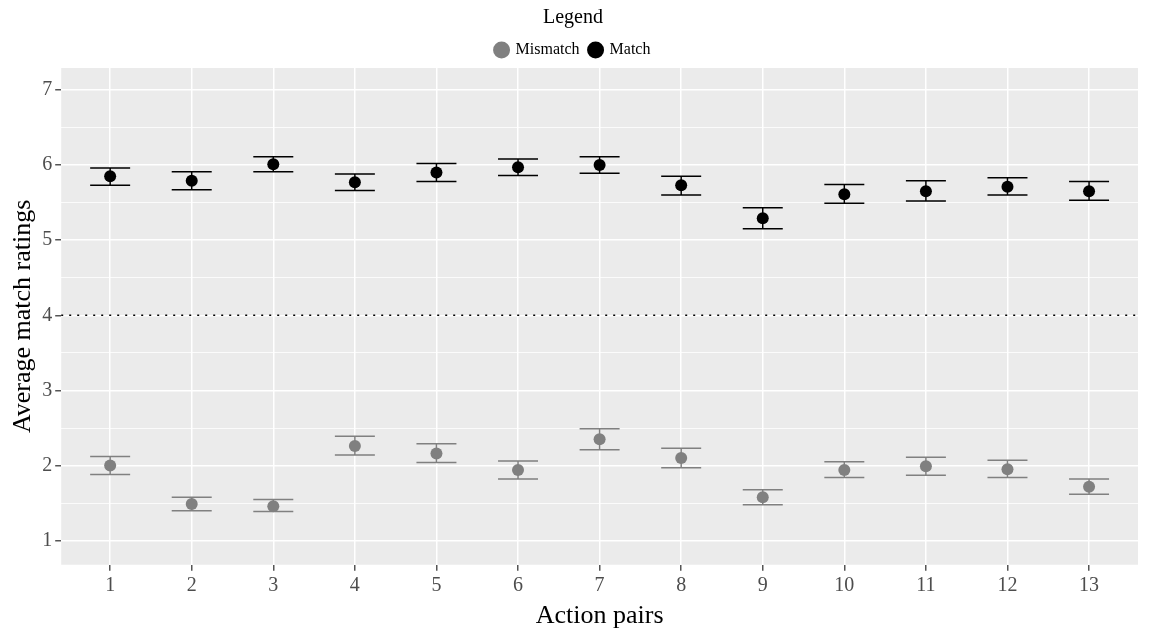  Describe the element at coordinates (47, 463) in the screenshot. I see `y-tick-label: 2` at that location.